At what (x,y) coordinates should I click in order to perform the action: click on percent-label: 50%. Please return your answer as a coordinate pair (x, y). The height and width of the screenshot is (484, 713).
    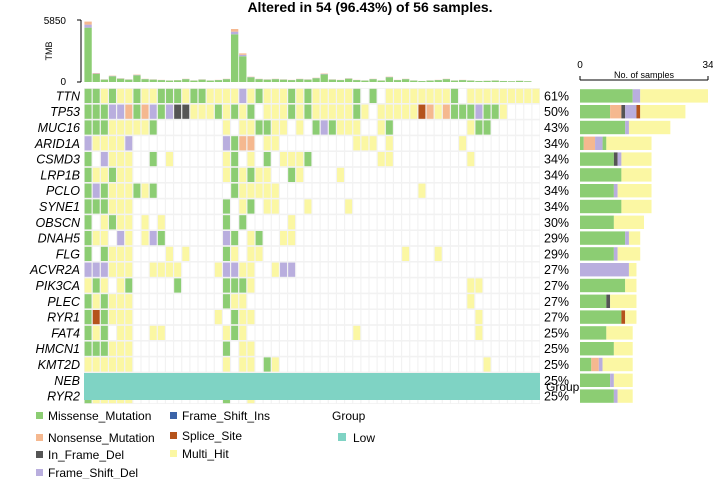
    Looking at the image, I should click on (556, 112).